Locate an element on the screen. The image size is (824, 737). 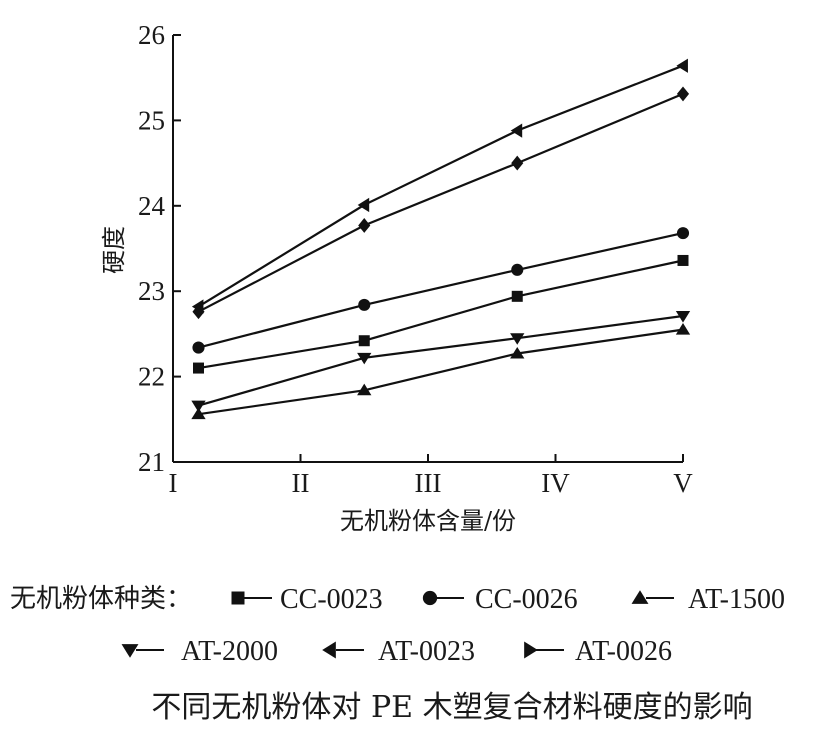
x-tick-label: II is located at coordinates (301, 483).